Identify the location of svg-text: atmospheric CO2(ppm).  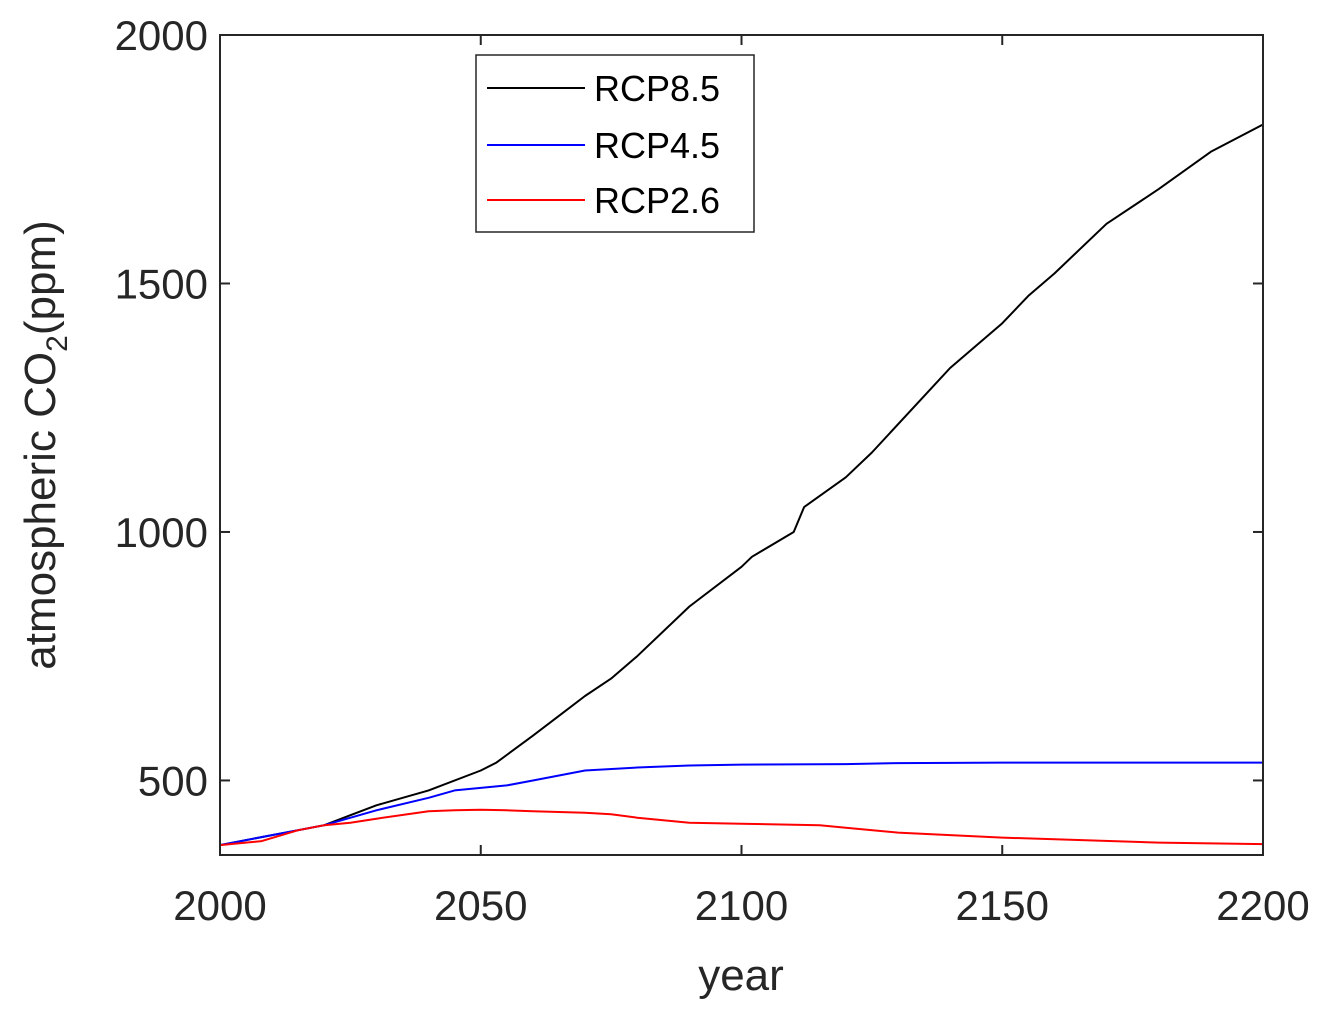
(45, 444).